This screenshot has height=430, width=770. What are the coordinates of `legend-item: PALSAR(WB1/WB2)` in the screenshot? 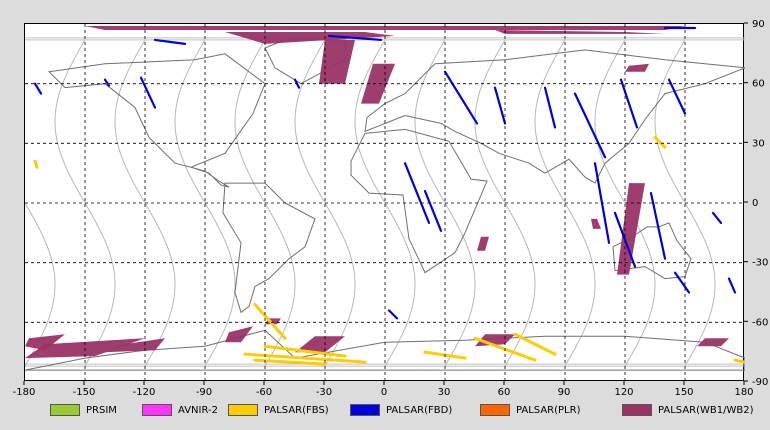 It's located at (688, 410).